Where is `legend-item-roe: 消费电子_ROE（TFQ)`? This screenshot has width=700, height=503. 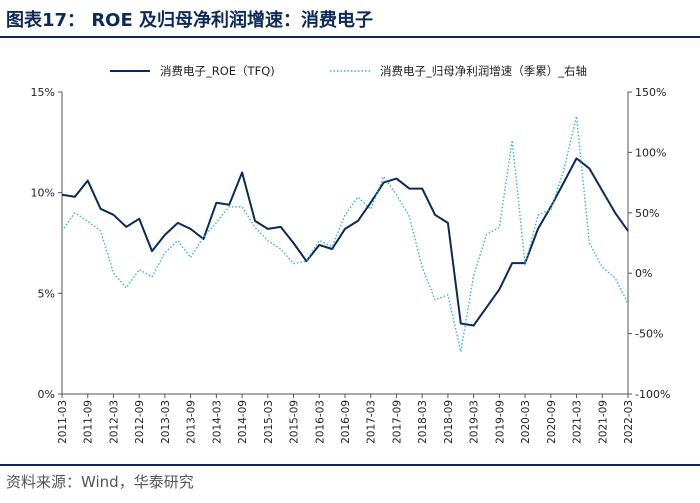 legend-item-roe: 消费电子_ROE（TFQ) is located at coordinates (192, 71).